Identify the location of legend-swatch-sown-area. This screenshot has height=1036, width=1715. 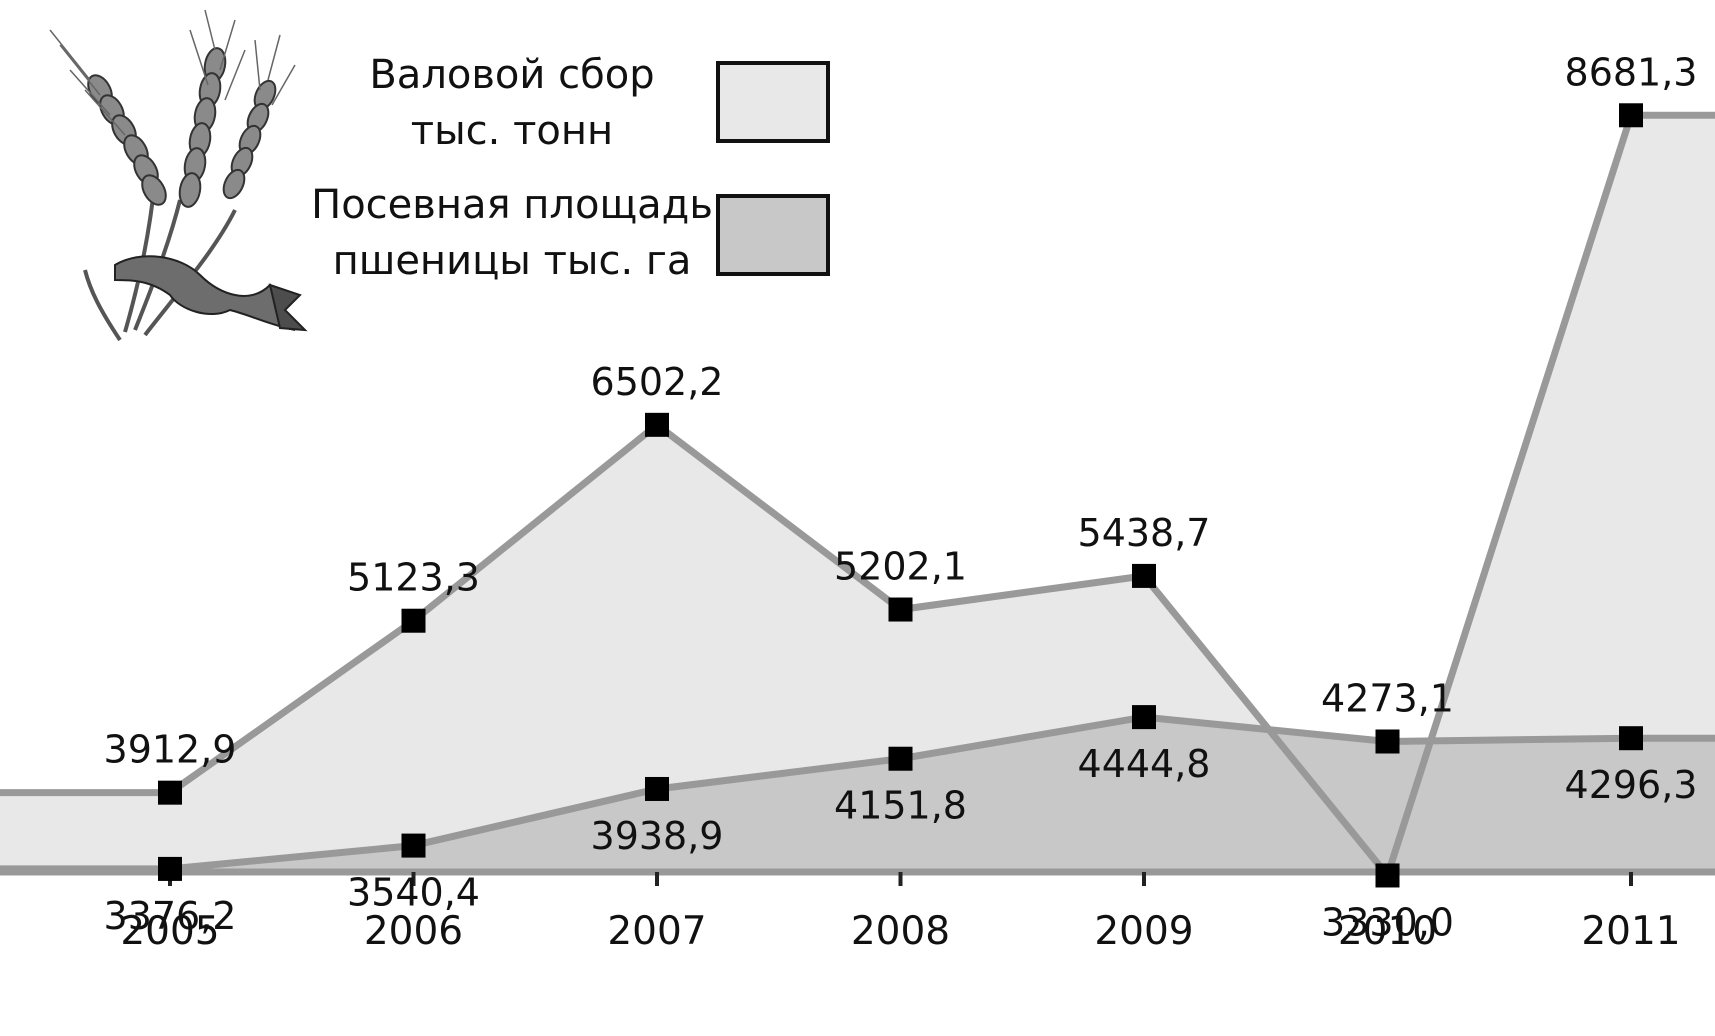
(773, 235).